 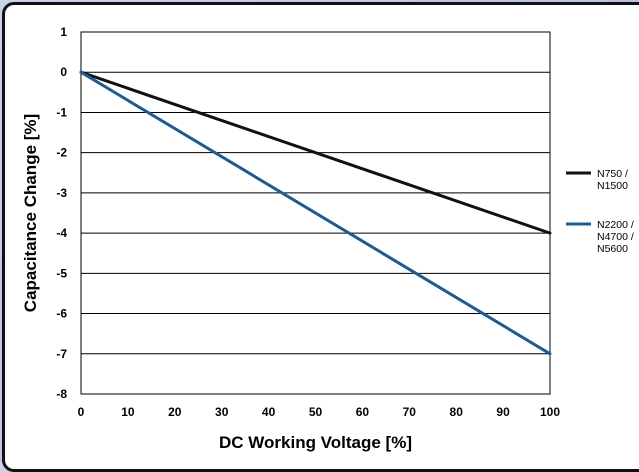 I want to click on y-tick-label: -8, so click(x=61, y=394).